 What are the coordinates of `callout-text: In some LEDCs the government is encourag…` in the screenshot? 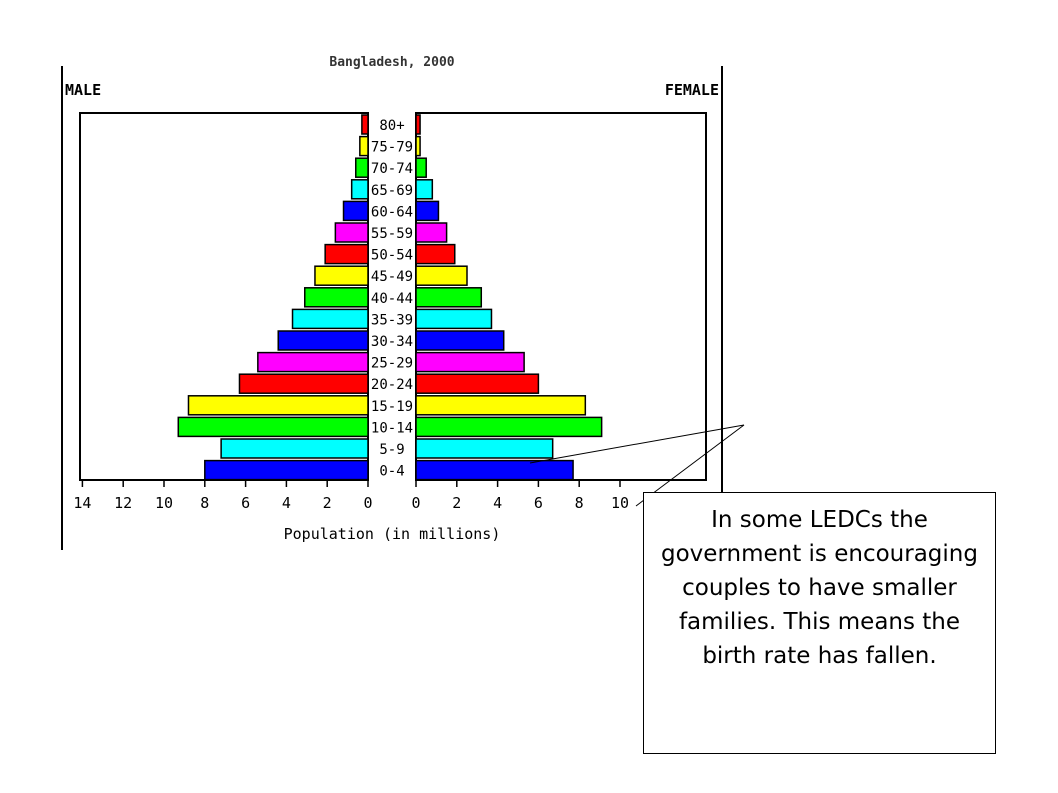 It's located at (819, 588).